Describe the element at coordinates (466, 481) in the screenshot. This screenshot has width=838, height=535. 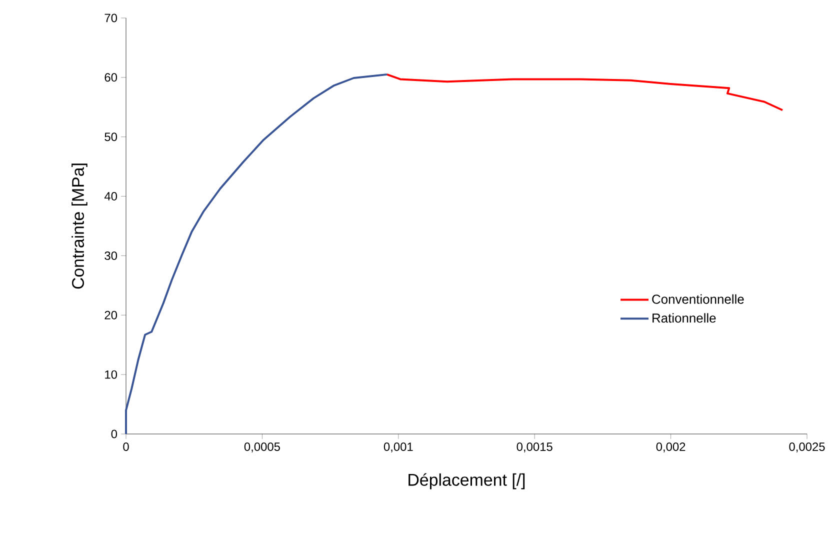
I see `x-axis-title: Déplacement [/]` at that location.